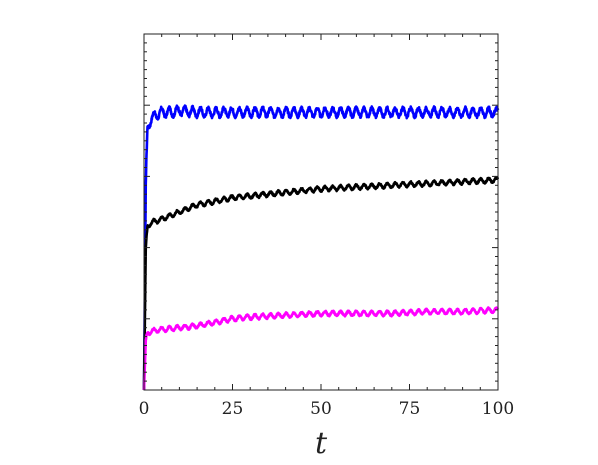 This screenshot has width=598, height=465. Describe the element at coordinates (233, 409) in the screenshot. I see `x-tick-label: 25` at that location.